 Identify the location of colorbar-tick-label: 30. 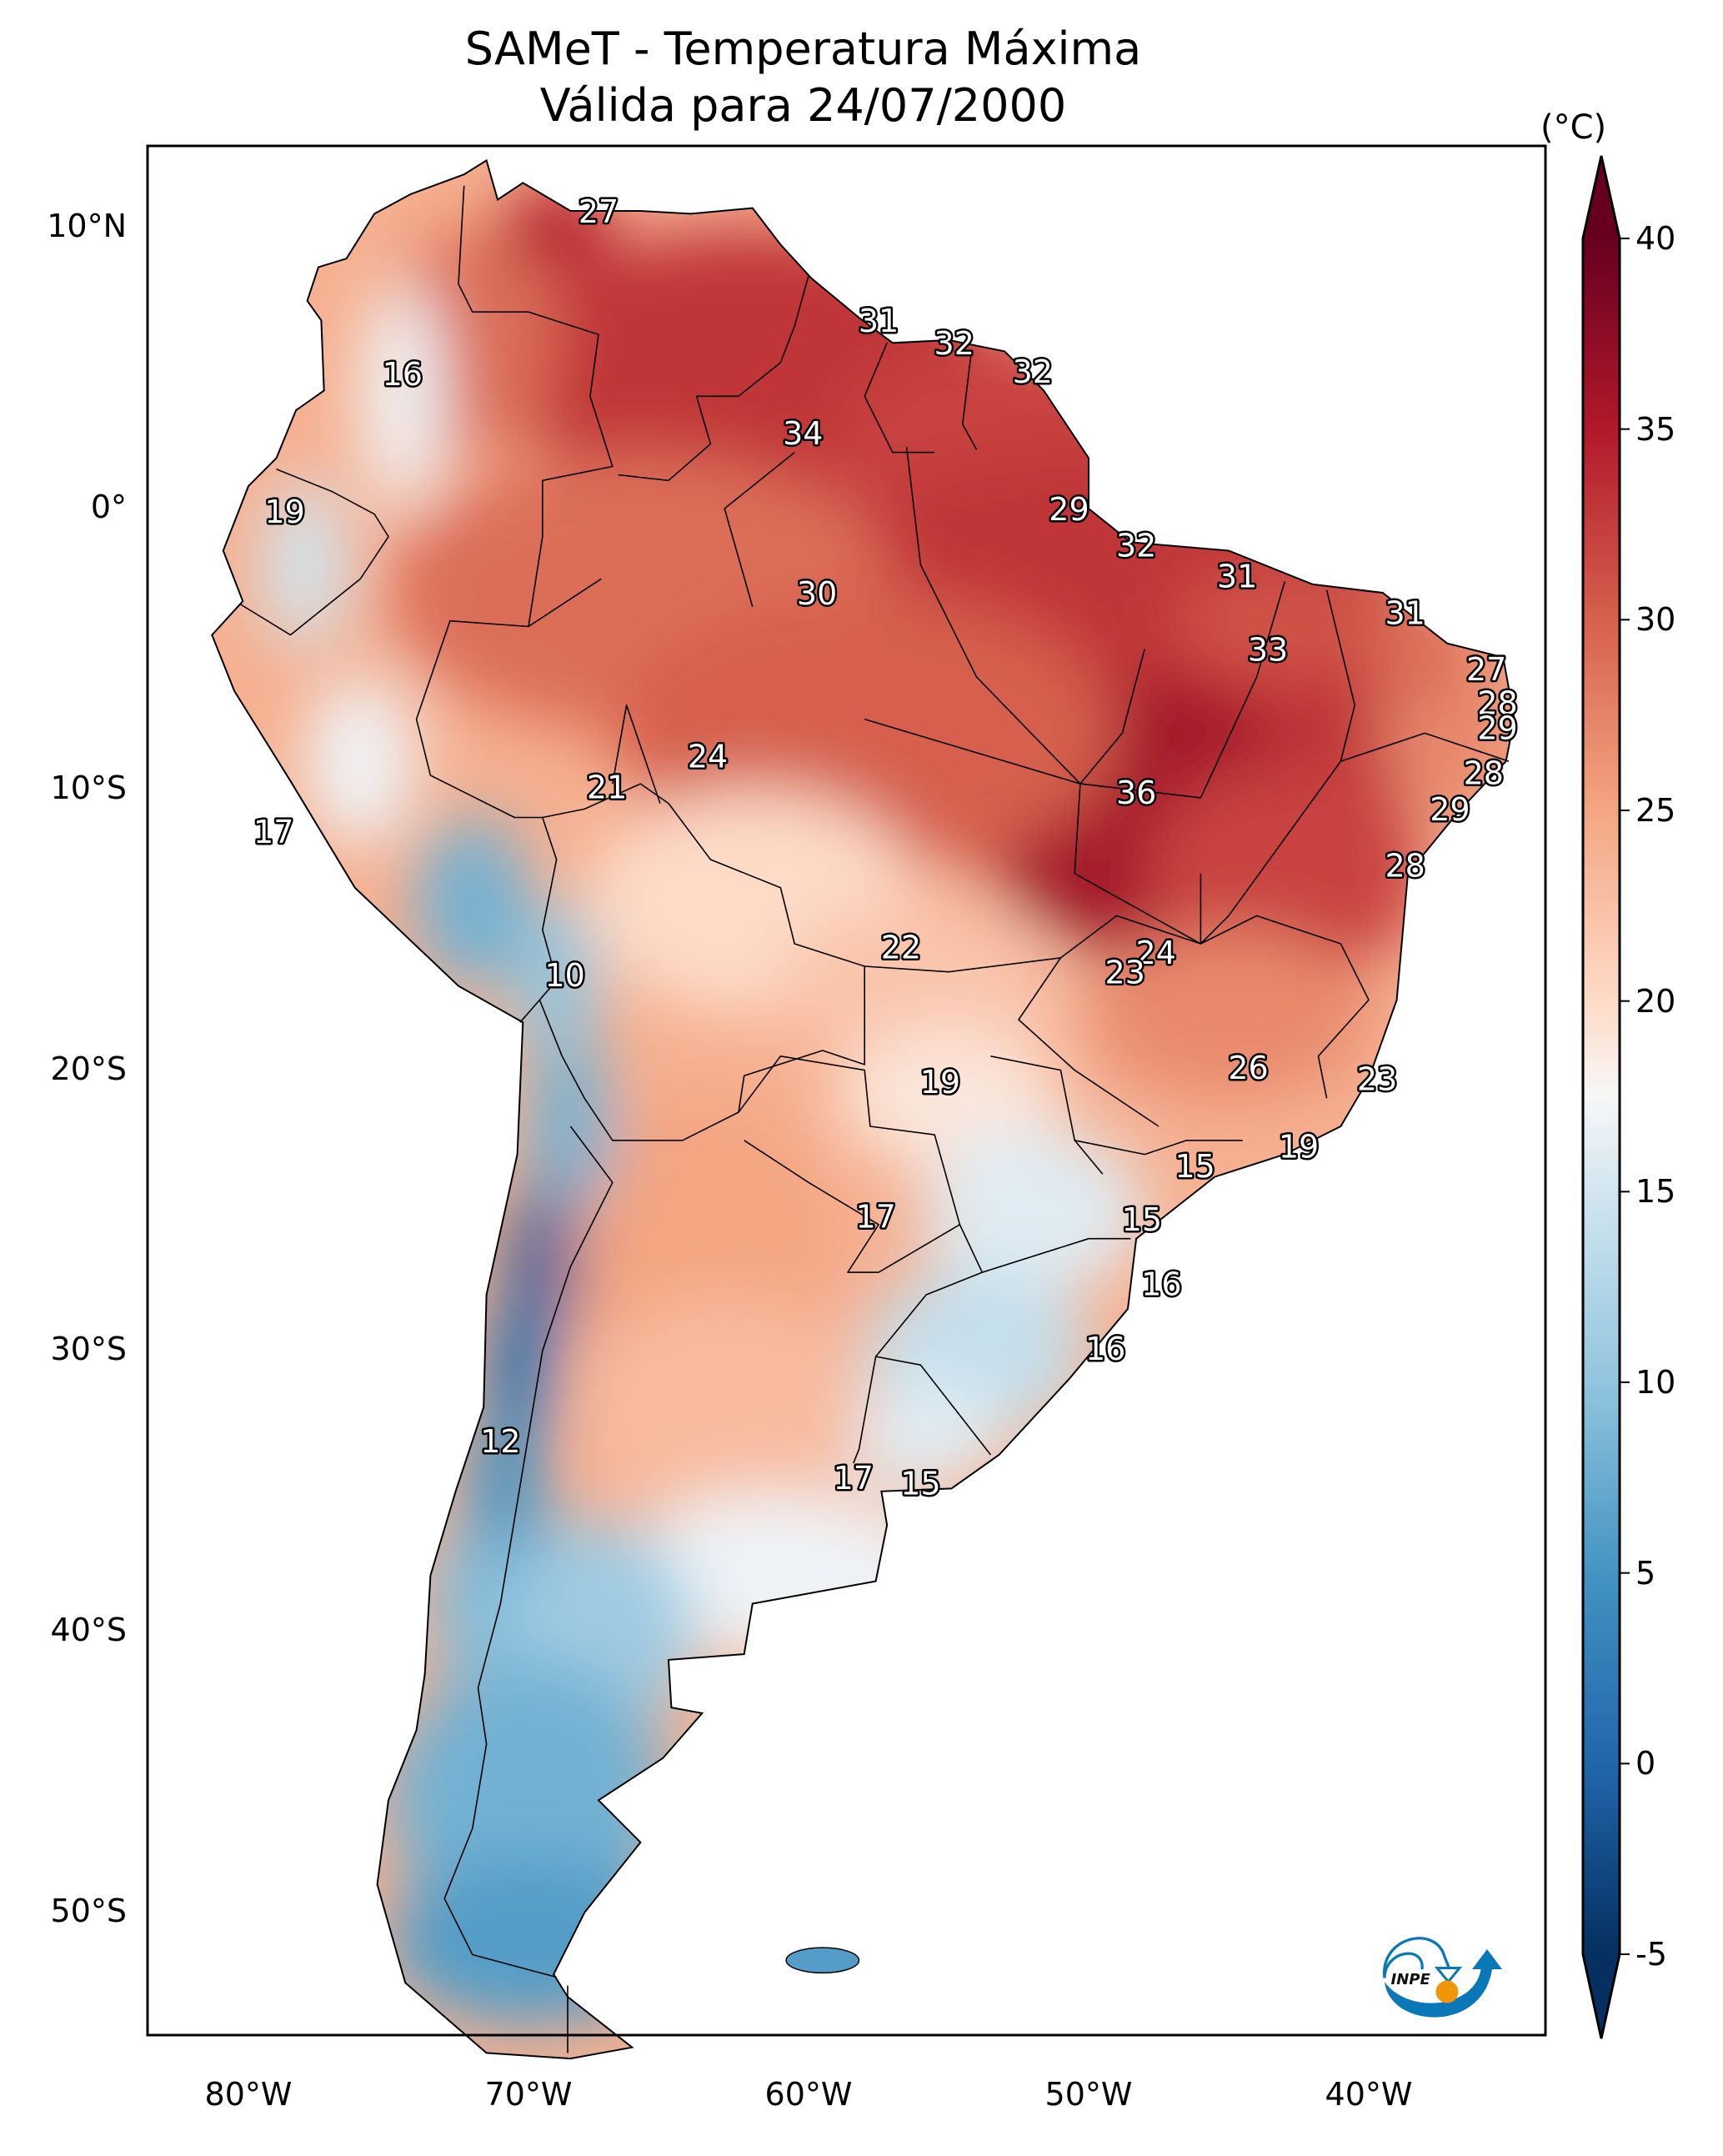
(1655, 620).